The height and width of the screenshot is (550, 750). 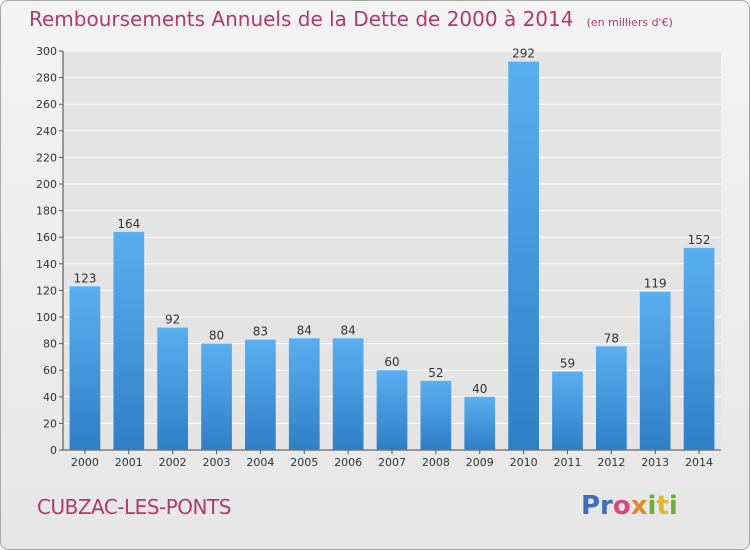 I want to click on y-tick-label: 220, so click(x=46, y=157).